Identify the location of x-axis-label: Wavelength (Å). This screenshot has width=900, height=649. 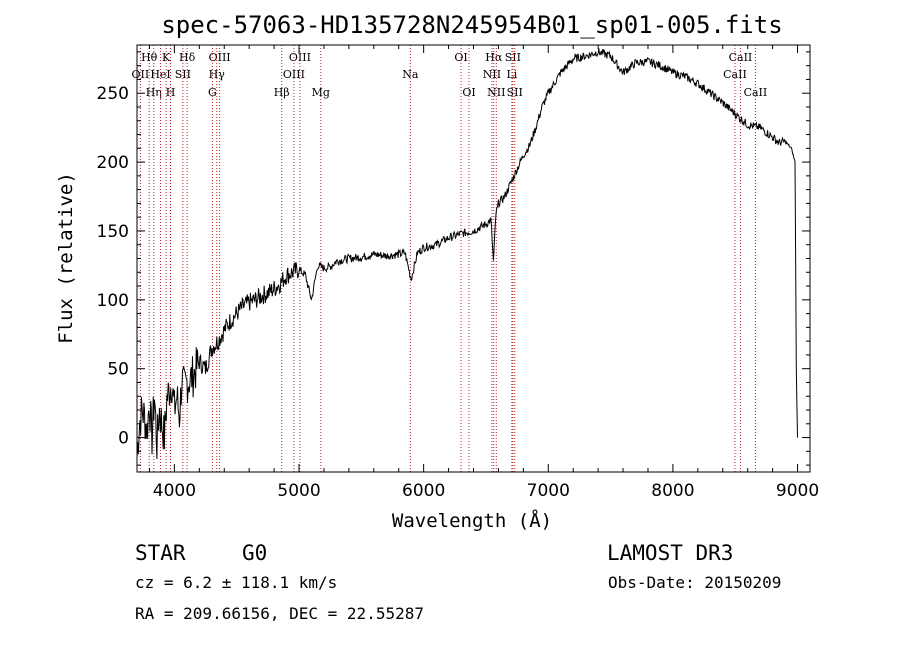
(472, 520).